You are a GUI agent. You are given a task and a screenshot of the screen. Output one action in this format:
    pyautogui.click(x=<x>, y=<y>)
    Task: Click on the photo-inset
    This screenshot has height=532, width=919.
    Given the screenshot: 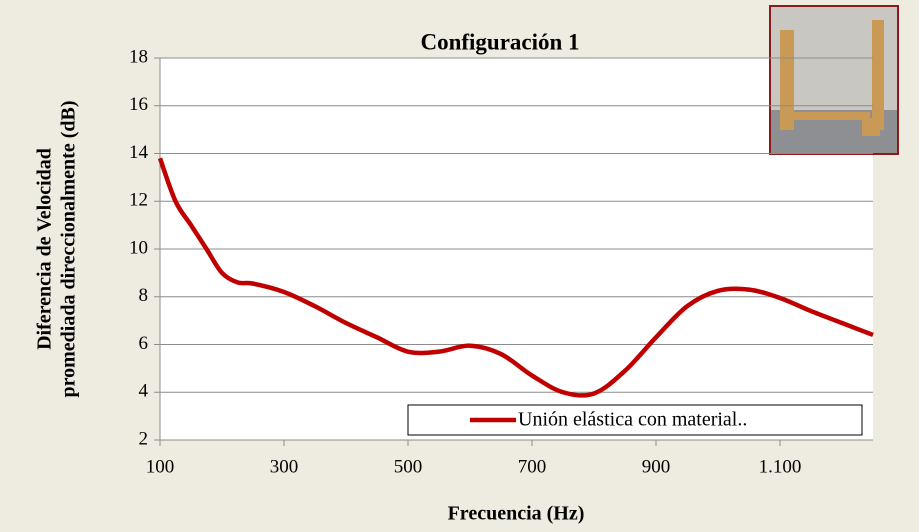 What is the action you would take?
    pyautogui.click(x=834, y=80)
    